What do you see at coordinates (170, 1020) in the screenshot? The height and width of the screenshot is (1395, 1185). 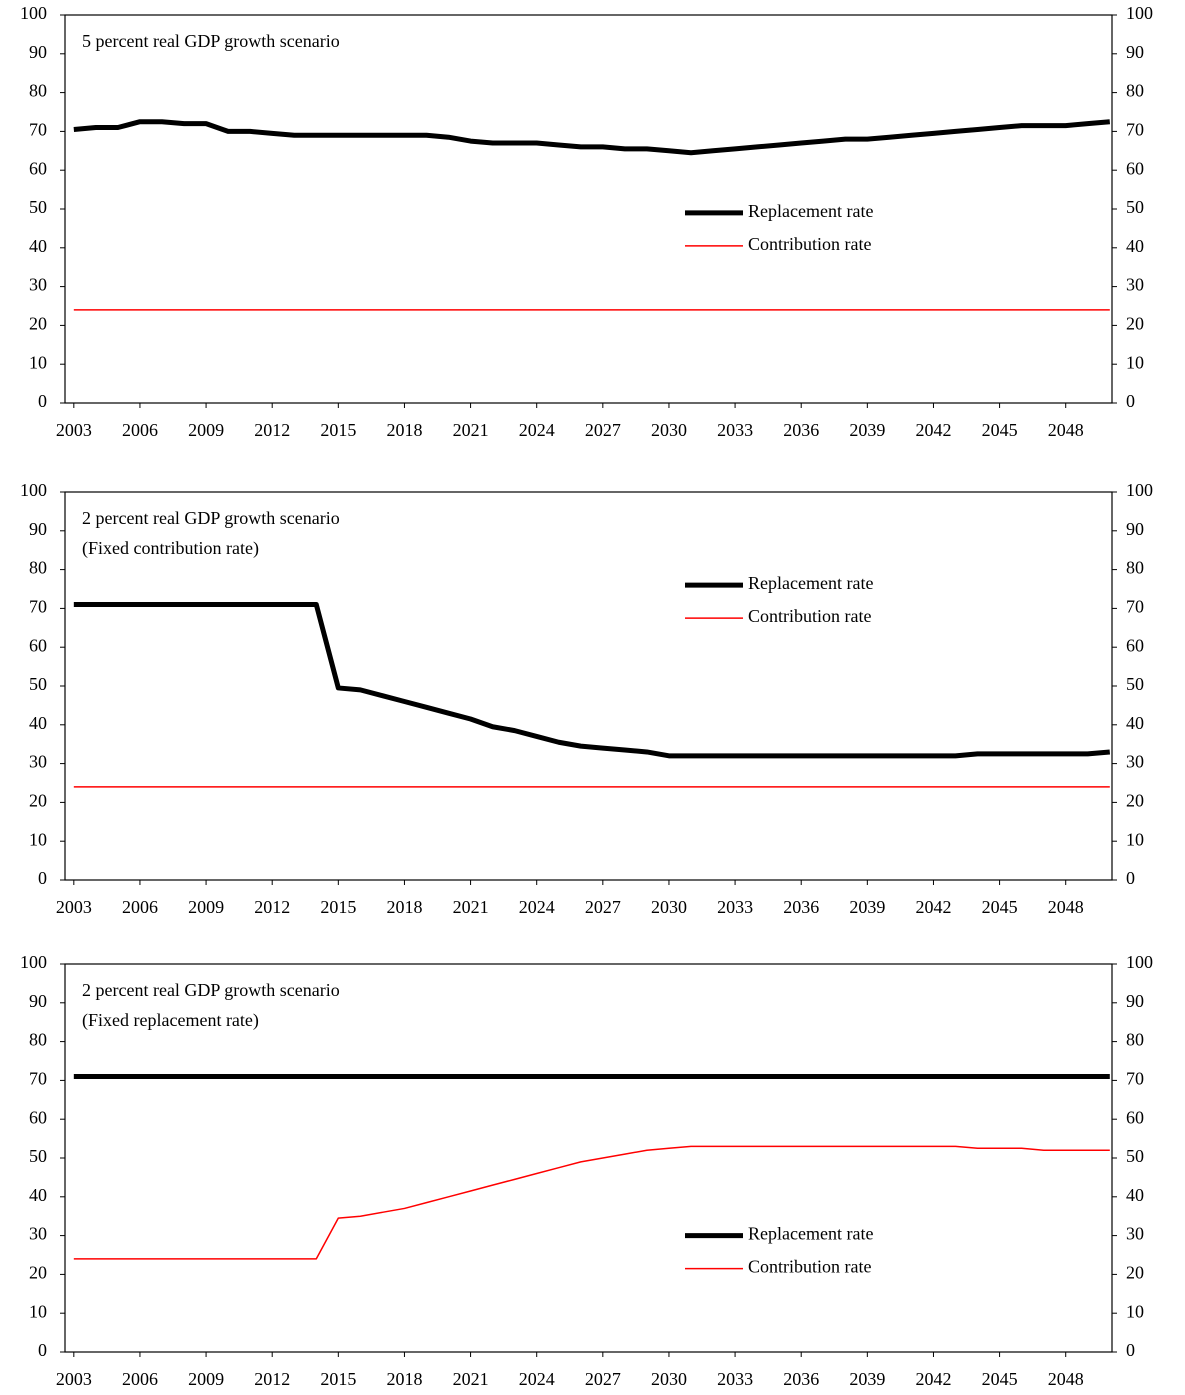 I see `chart-subtitle: (Fixed replacement rate)` at bounding box center [170, 1020].